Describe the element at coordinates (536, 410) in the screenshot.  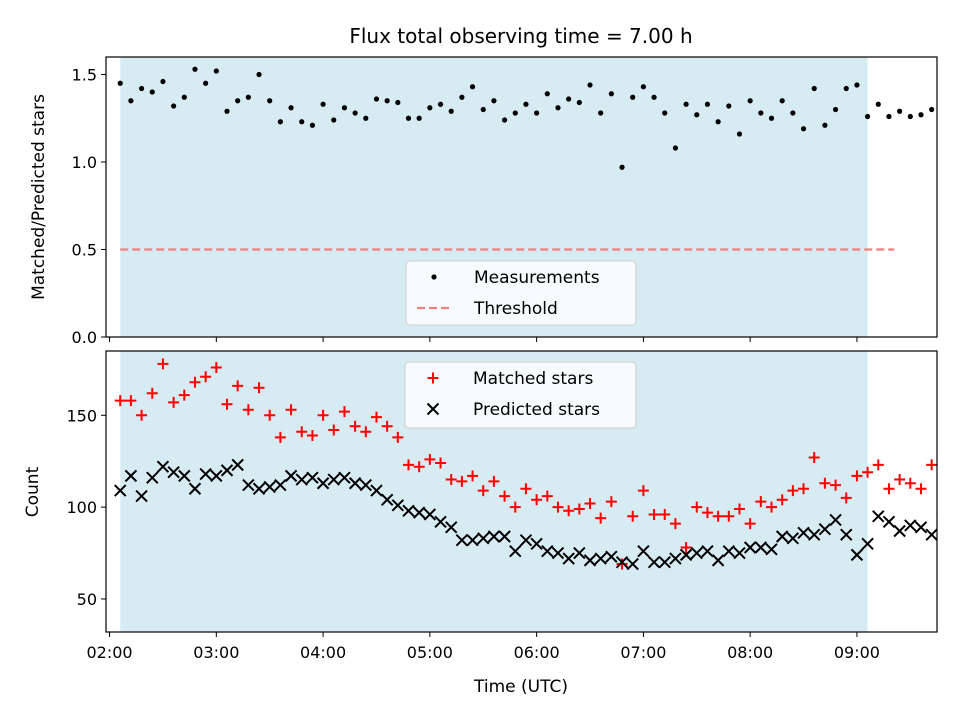
I see `predicted-stars-legend-label: Predicted stars` at that location.